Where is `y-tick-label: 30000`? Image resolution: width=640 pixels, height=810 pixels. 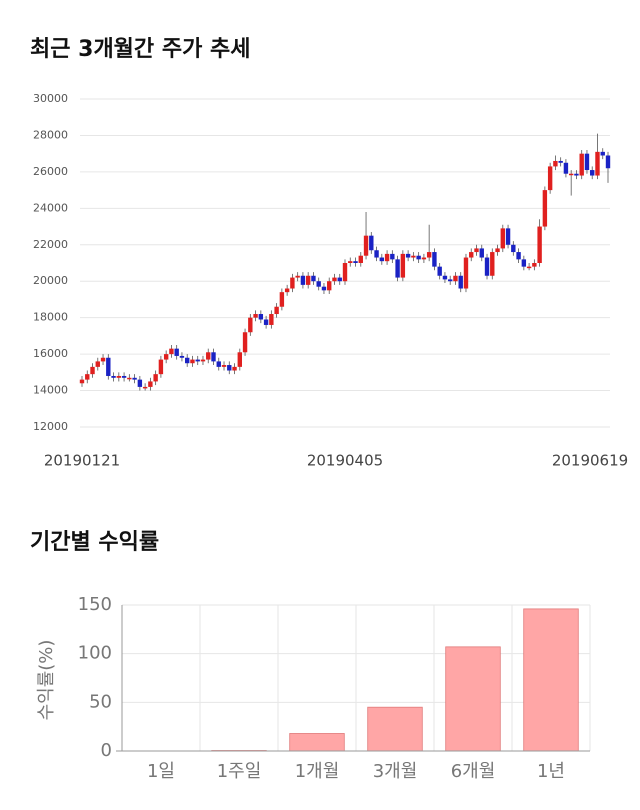 y-tick-label: 30000 is located at coordinates (50, 98).